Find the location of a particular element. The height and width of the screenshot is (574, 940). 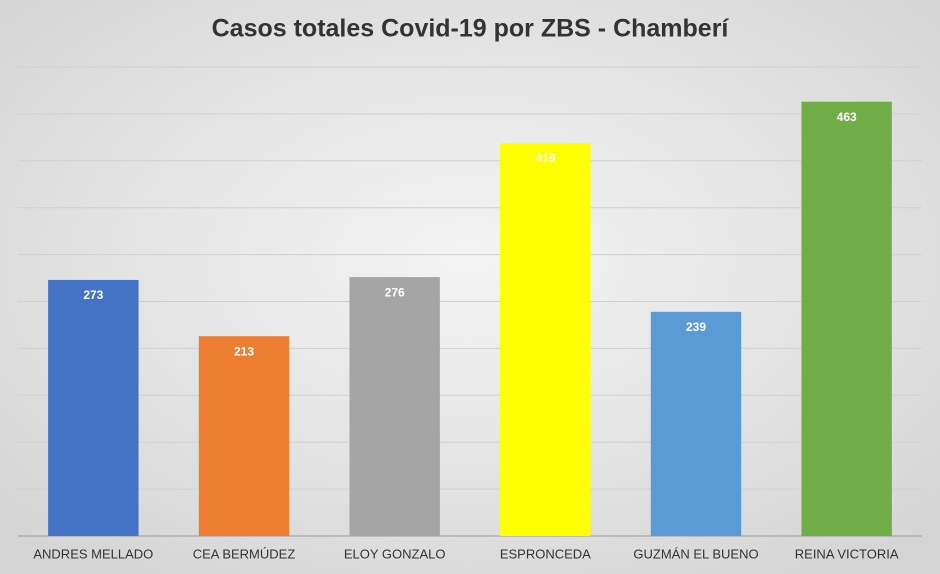

data-label: 239 is located at coordinates (696, 327).